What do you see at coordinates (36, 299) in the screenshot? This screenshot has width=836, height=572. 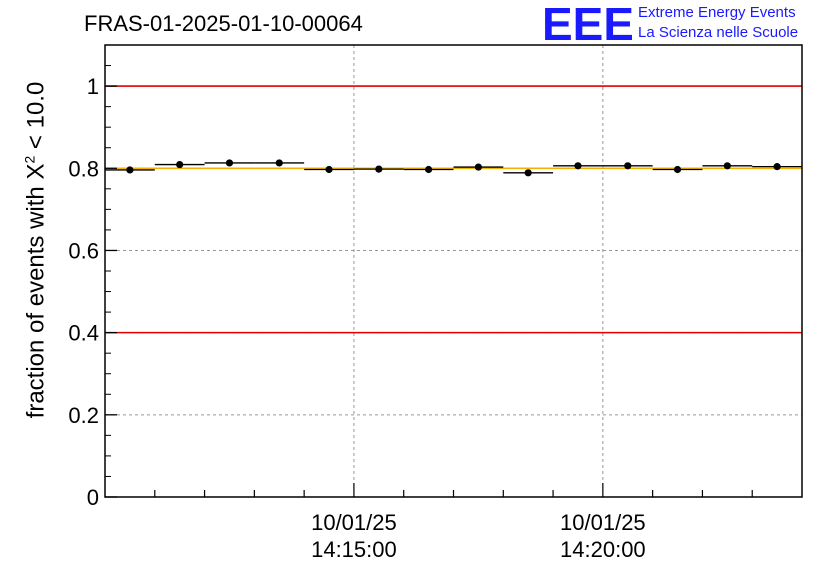 I see `ylabel-prefix: fraction of events with` at bounding box center [36, 299].